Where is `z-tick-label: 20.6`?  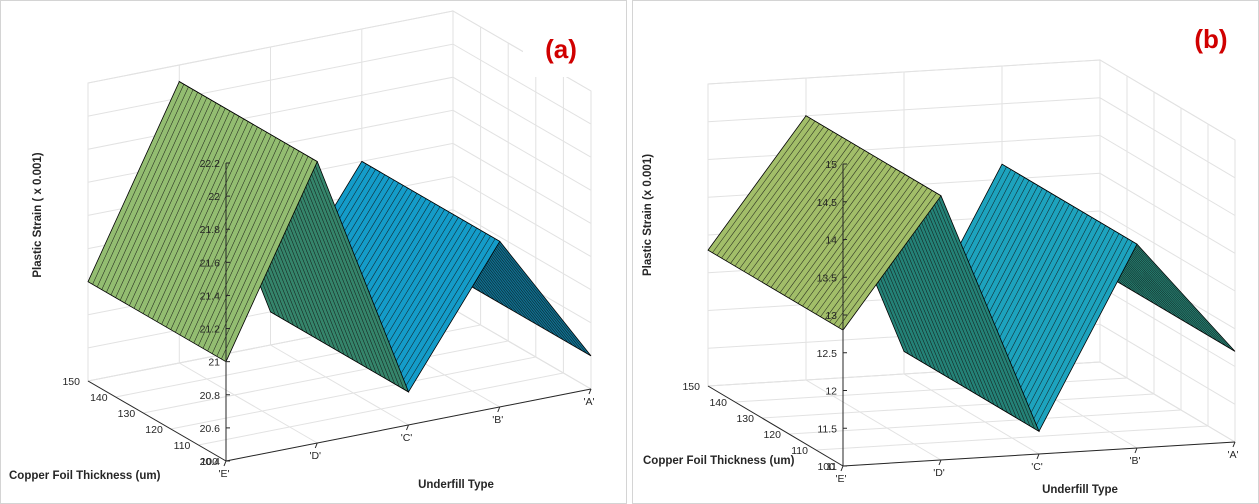
z-tick-label: 20.6 is located at coordinates (210, 429).